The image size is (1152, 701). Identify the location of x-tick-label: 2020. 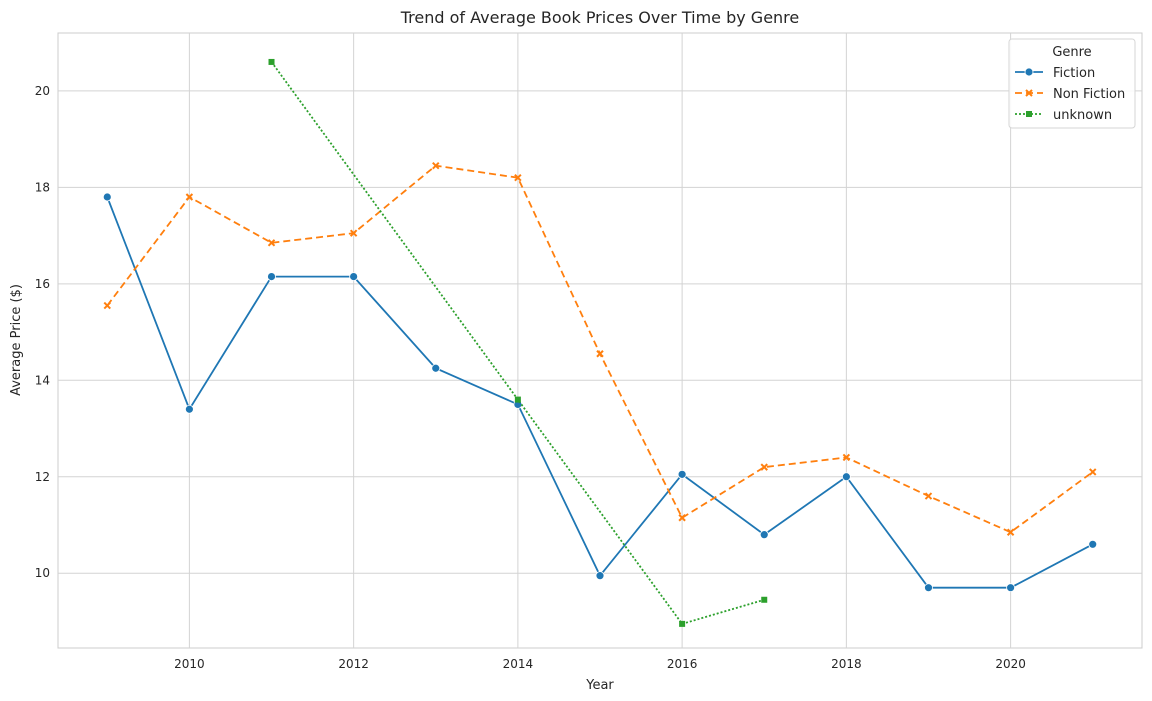
(1010, 664).